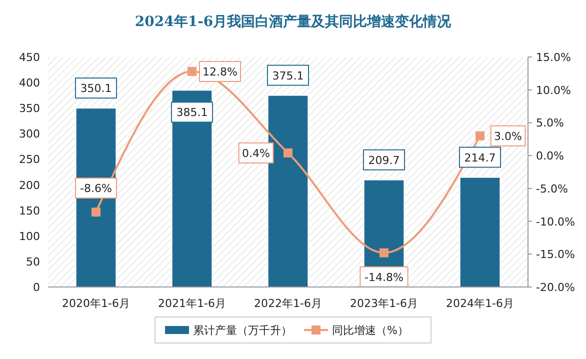  I want to click on y2-tick-label: 0.0%, so click(550, 156).